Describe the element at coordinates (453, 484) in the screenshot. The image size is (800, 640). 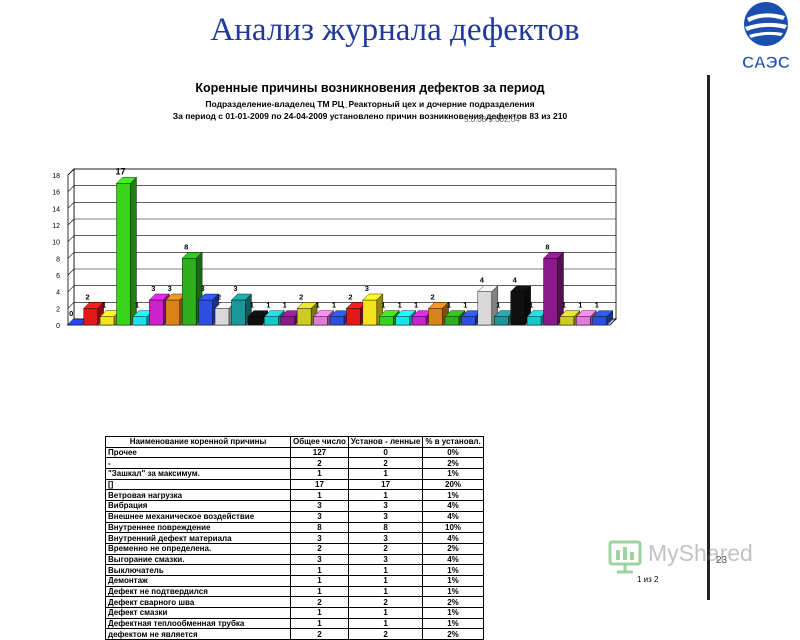
I see `cell-percent: 20%` at that location.